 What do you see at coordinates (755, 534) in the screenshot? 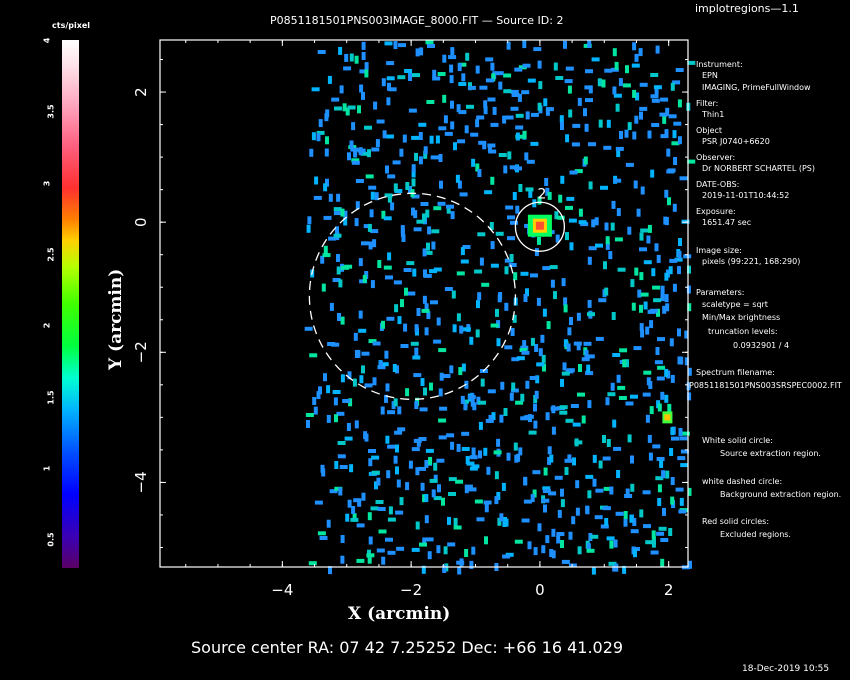
I see `legend-red-desc: Excluded regions.` at bounding box center [755, 534].